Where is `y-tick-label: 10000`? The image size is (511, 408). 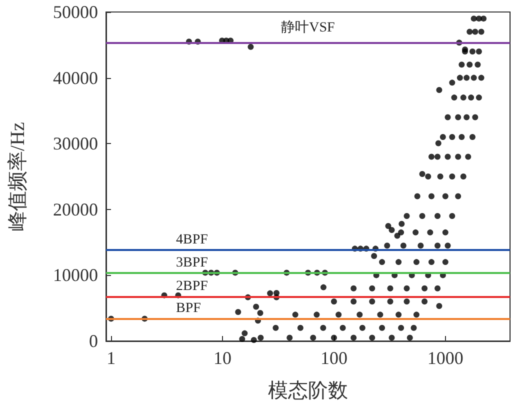 y-tick-label: 10000 is located at coordinates (75, 275).